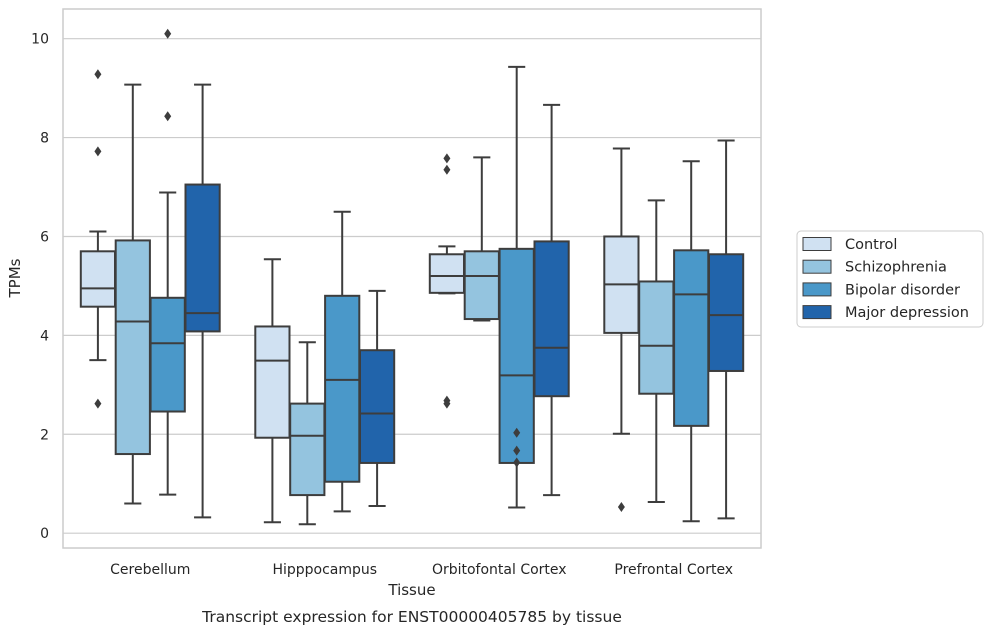 This screenshot has height=634, width=992. Describe the element at coordinates (150, 570) in the screenshot. I see `x-tick-label: Cerebellum` at that location.